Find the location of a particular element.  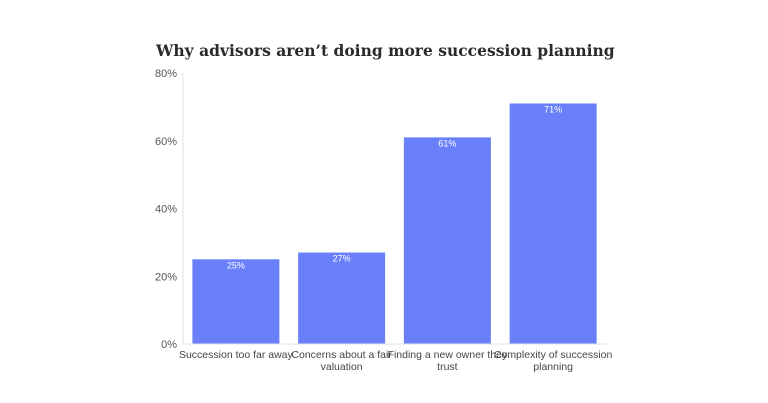

y-tick-label: 40% is located at coordinates (166, 210).